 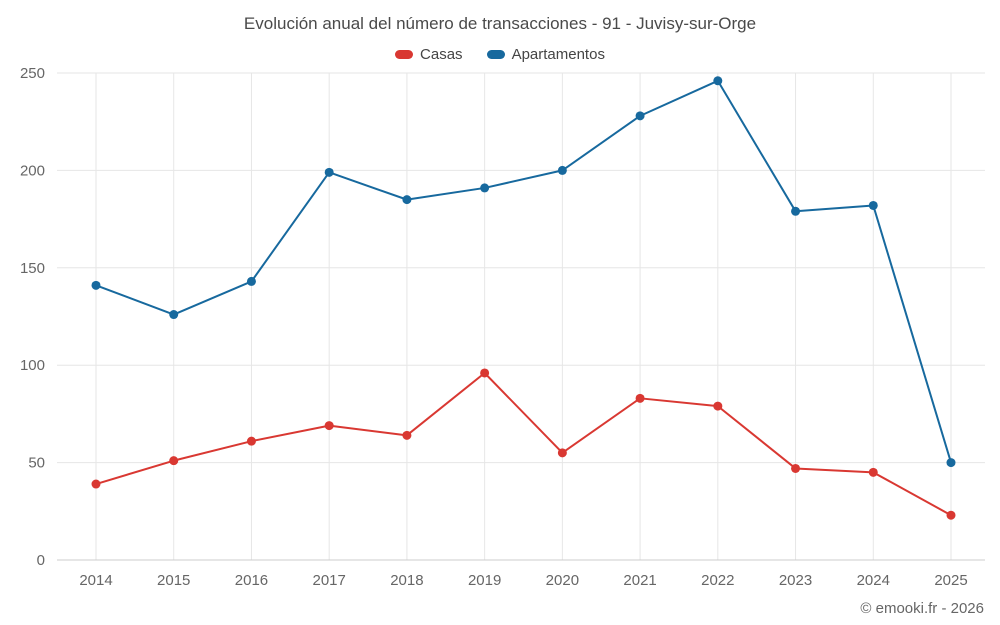 What do you see at coordinates (951, 463) in the screenshot?
I see `data-point-apartamentos-2025` at bounding box center [951, 463].